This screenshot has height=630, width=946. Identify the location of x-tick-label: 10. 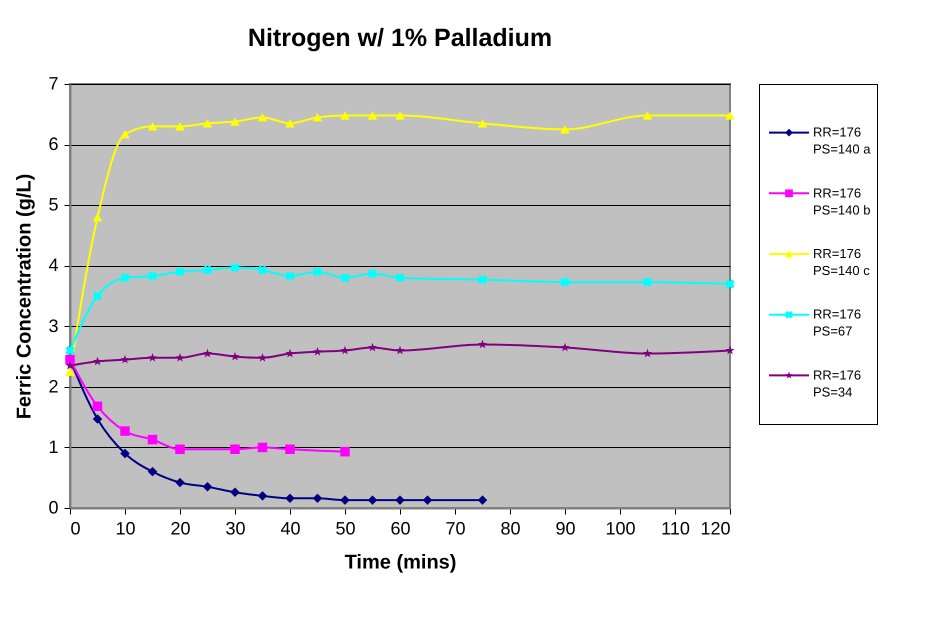
(125, 528).